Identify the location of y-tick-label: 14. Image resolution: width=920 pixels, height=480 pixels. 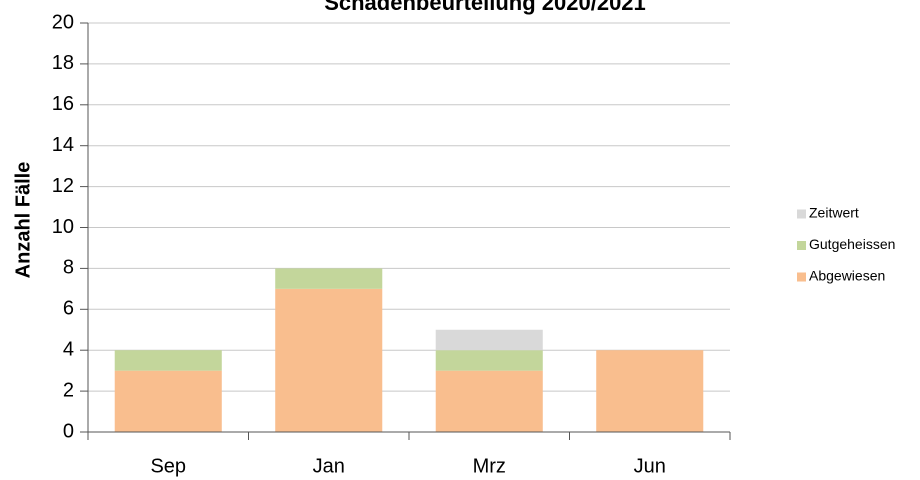
(63, 145).